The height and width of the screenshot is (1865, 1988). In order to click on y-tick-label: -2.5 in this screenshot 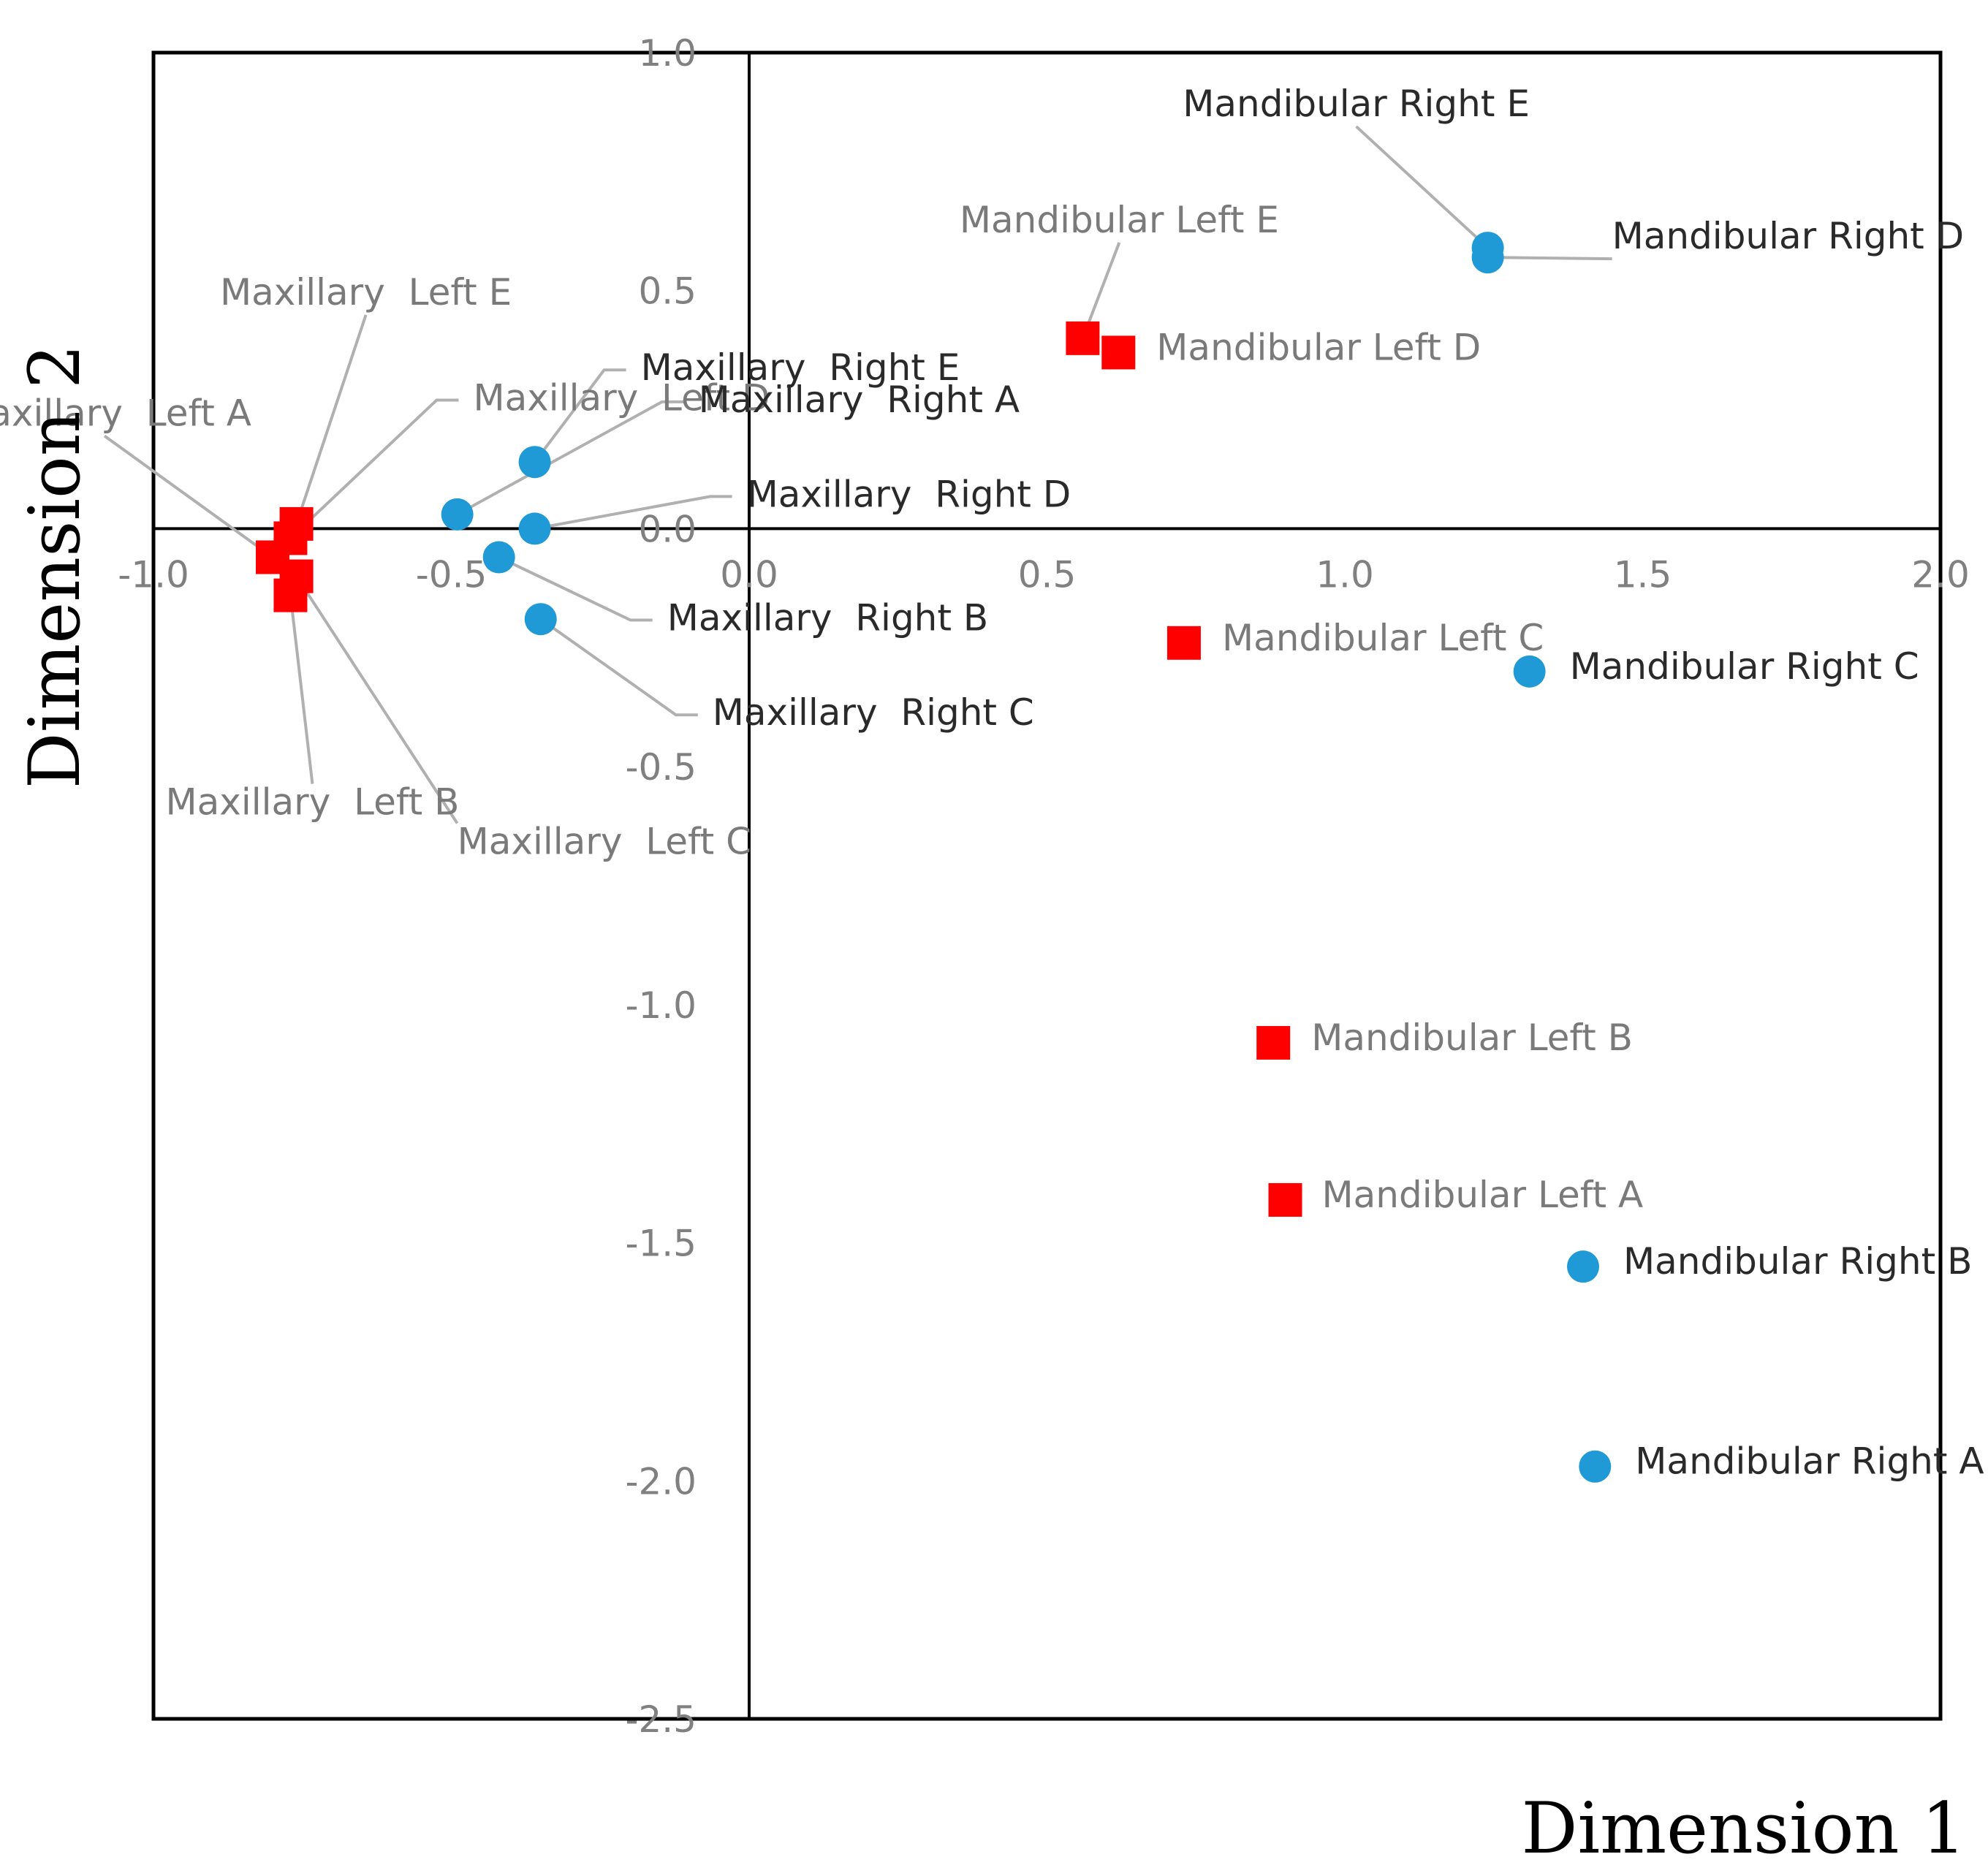, I will do `click(661, 1719)`.